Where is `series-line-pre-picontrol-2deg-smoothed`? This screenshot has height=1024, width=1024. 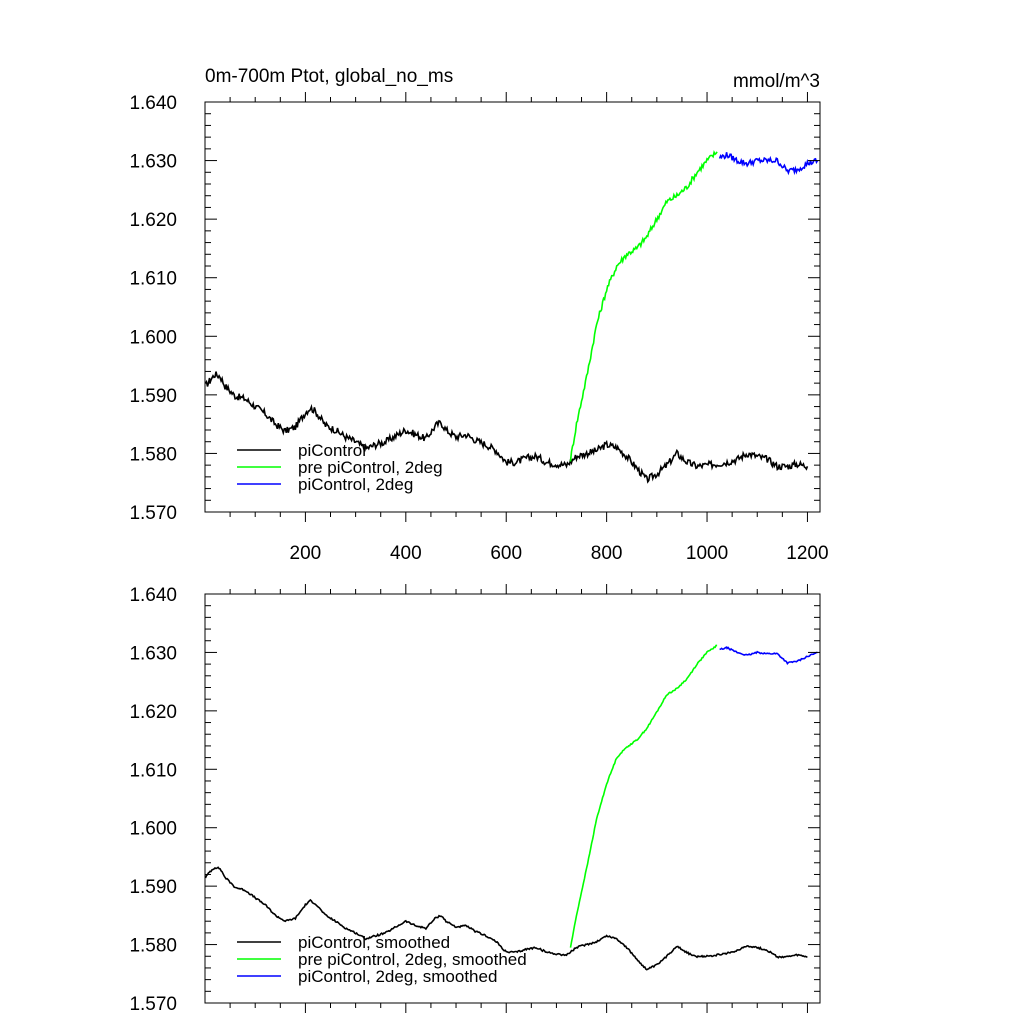 series-line-pre-picontrol-2deg-smoothed is located at coordinates (643, 796).